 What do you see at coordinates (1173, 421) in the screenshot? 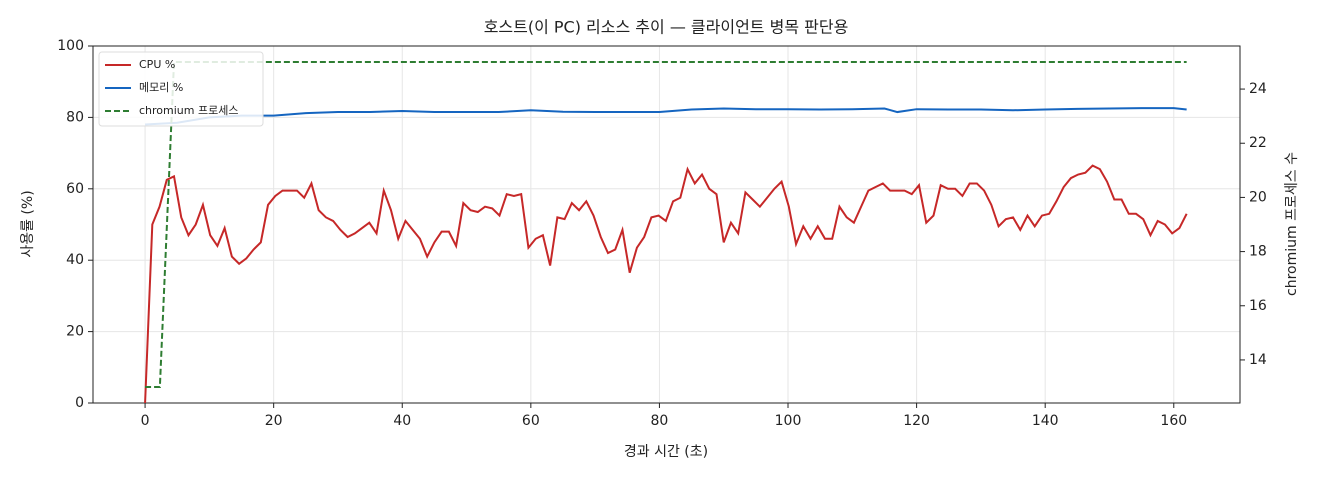
I see `x-tick-label: 160` at bounding box center [1173, 421].